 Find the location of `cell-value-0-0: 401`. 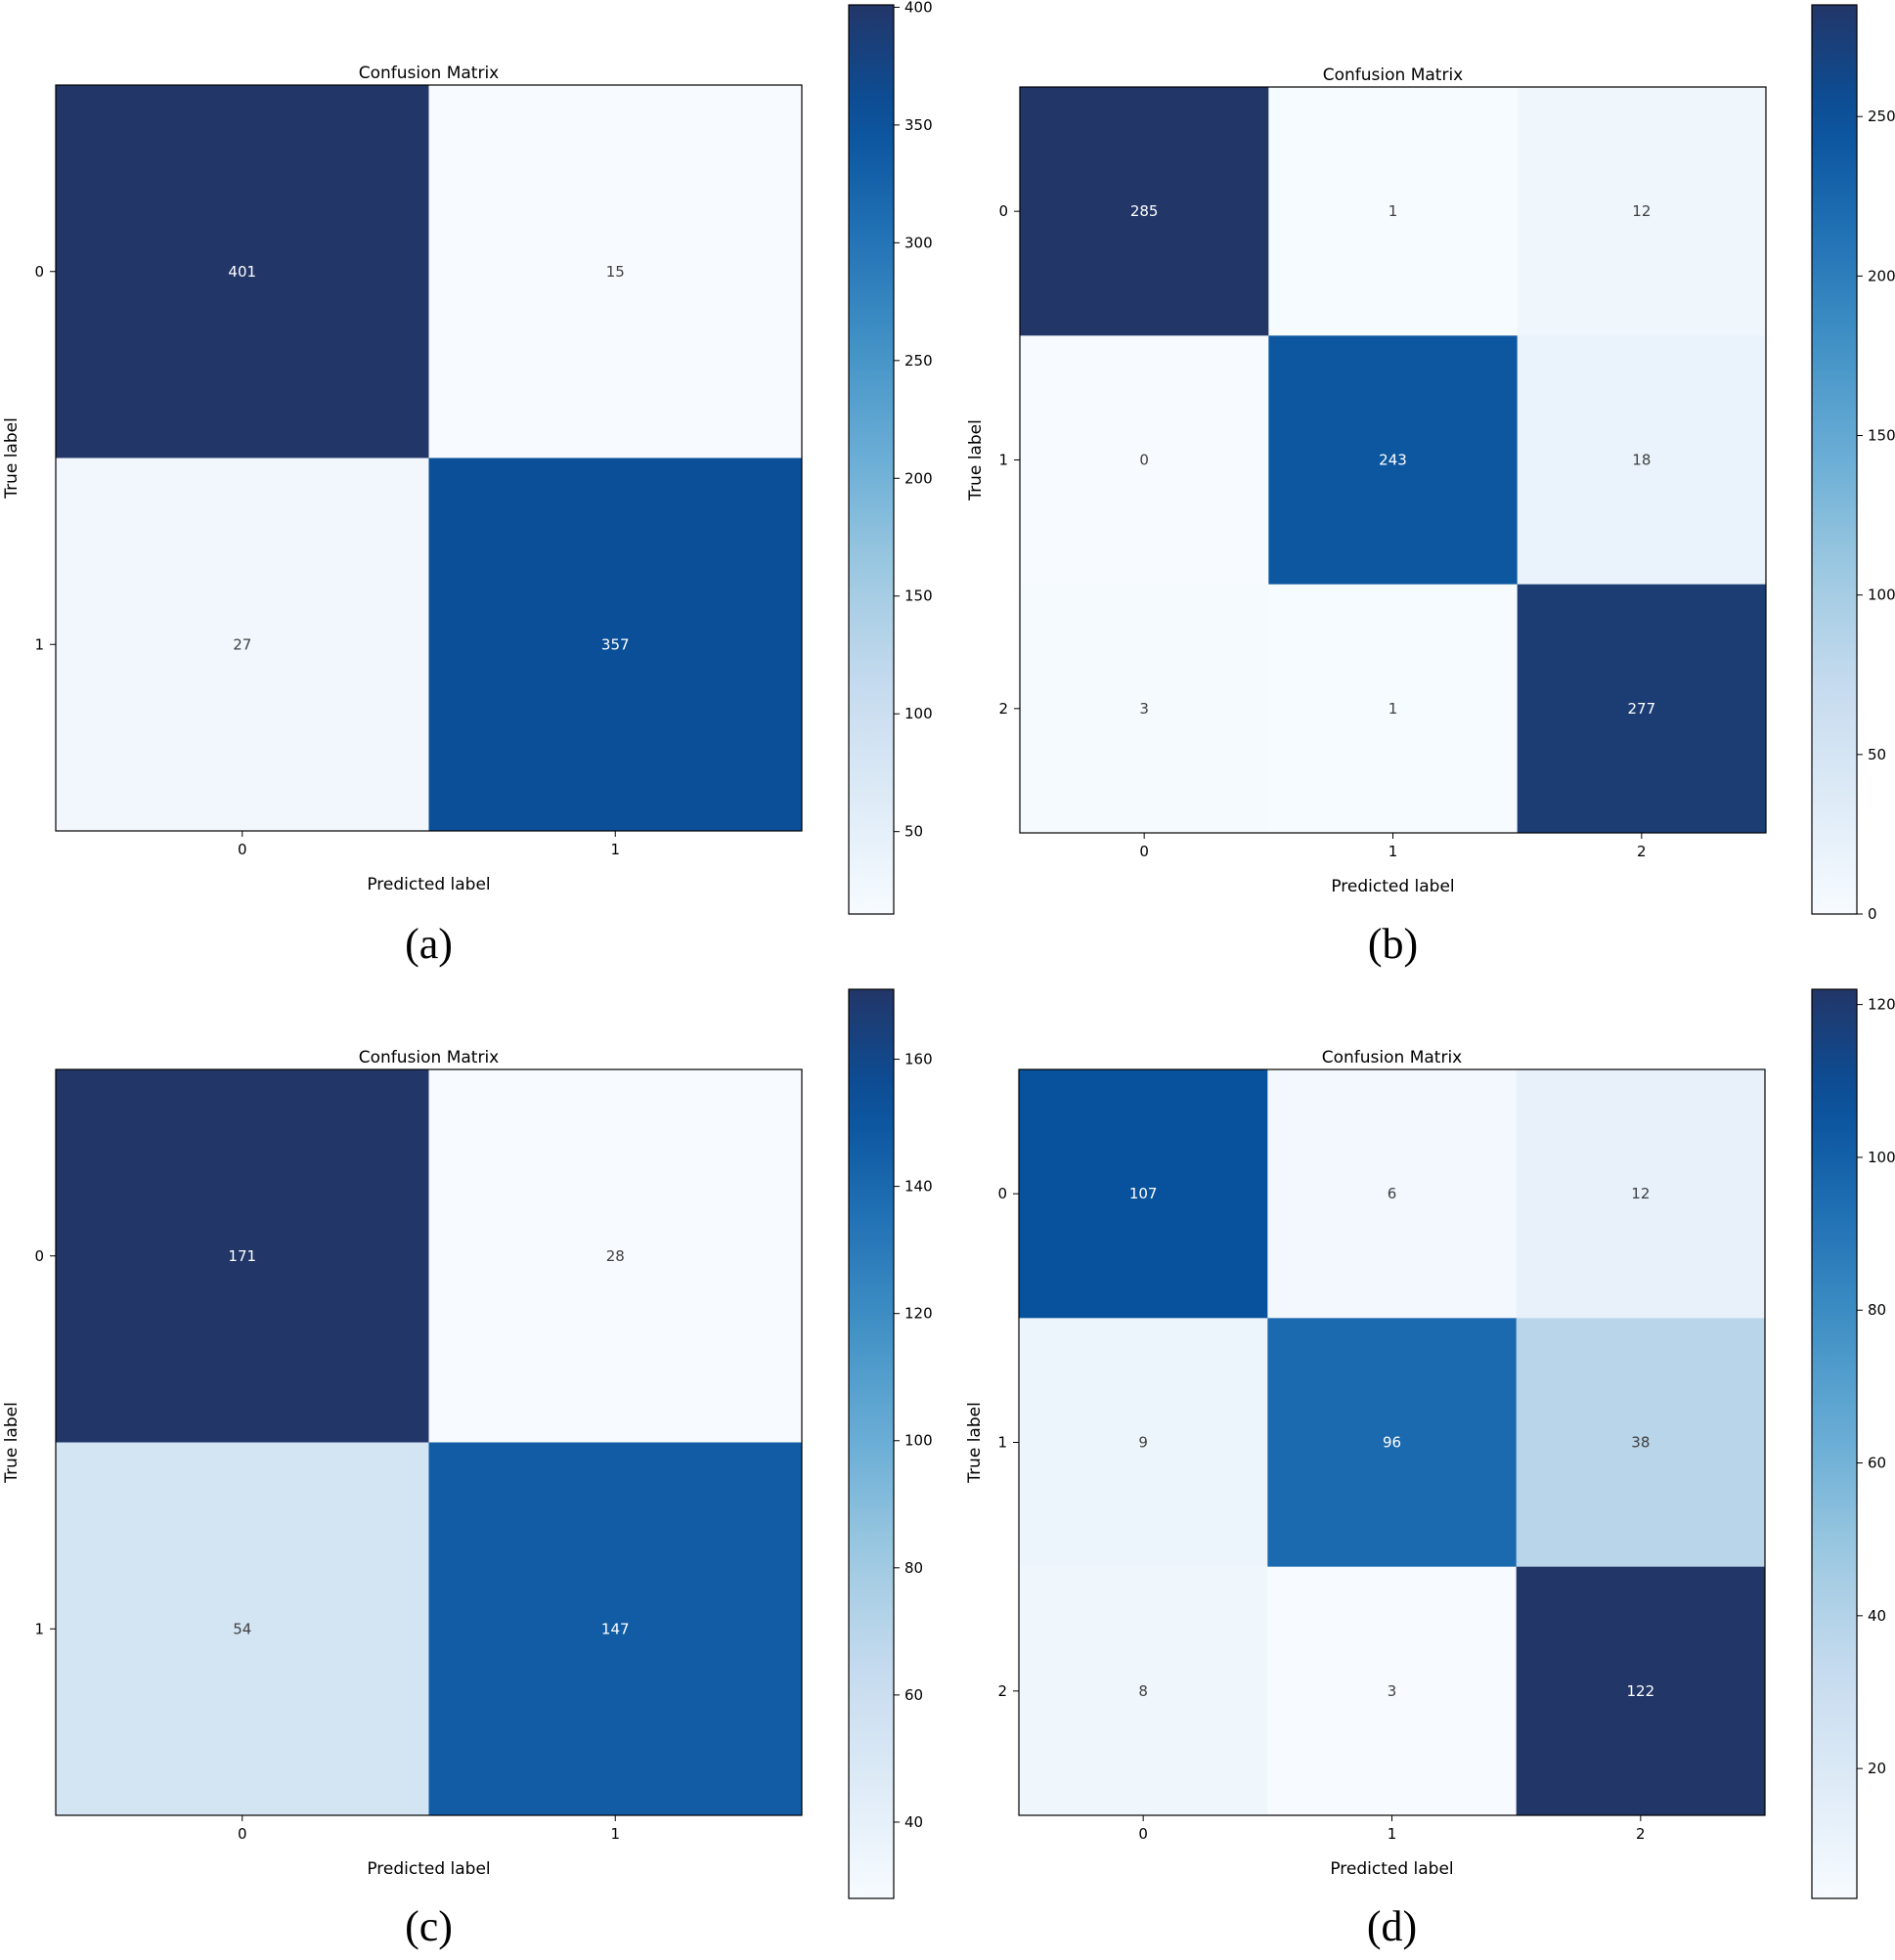

cell-value-0-0: 401 is located at coordinates (242, 272).